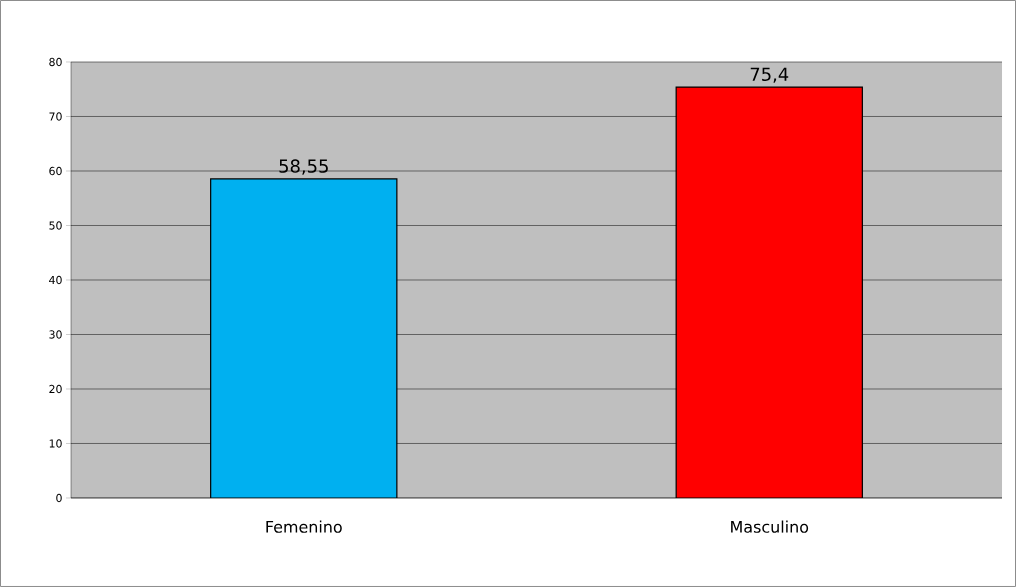  What do you see at coordinates (304, 526) in the screenshot?
I see `x-tick-label: Femenino` at bounding box center [304, 526].